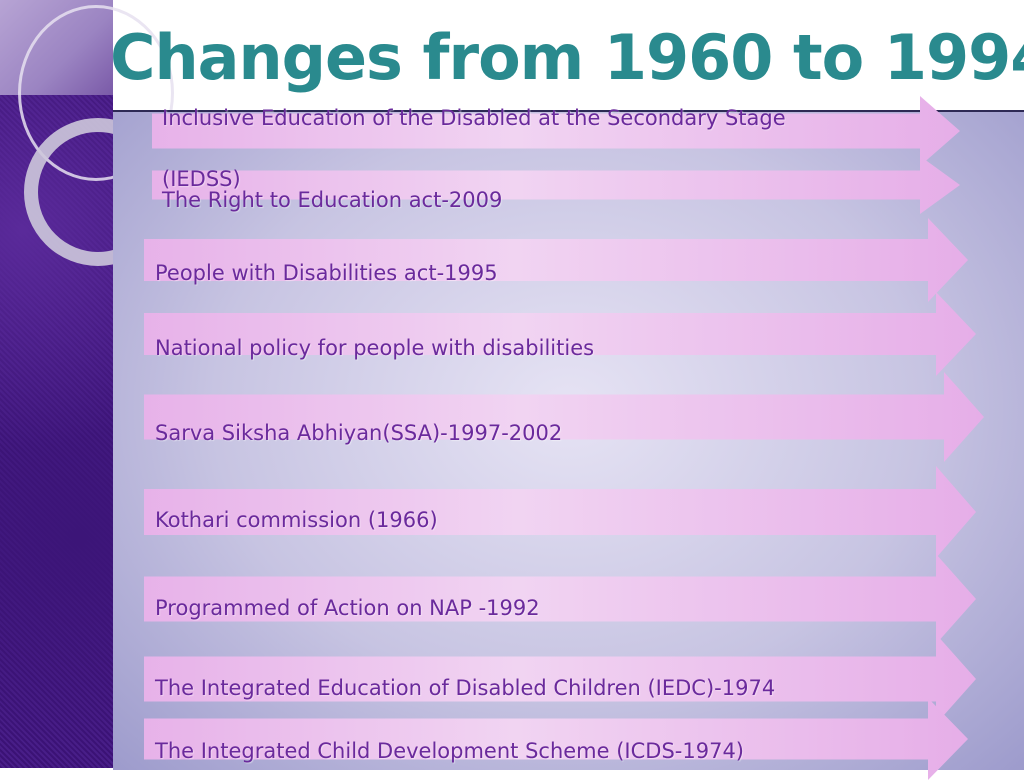 This screenshot has height=780, width=1024. What do you see at coordinates (326, 273) in the screenshot?
I see `item-label-pwd: People with Disabilities act-1995` at bounding box center [326, 273].